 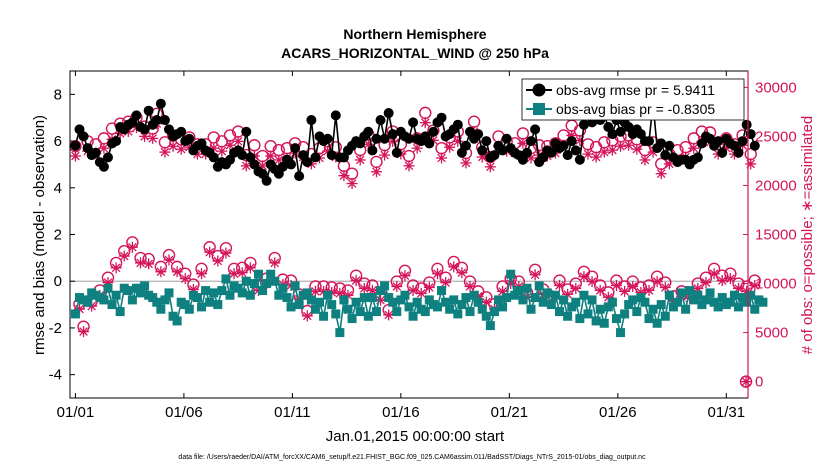 What do you see at coordinates (539, 90) in the screenshot?
I see `legend-rmse-marker` at bounding box center [539, 90].